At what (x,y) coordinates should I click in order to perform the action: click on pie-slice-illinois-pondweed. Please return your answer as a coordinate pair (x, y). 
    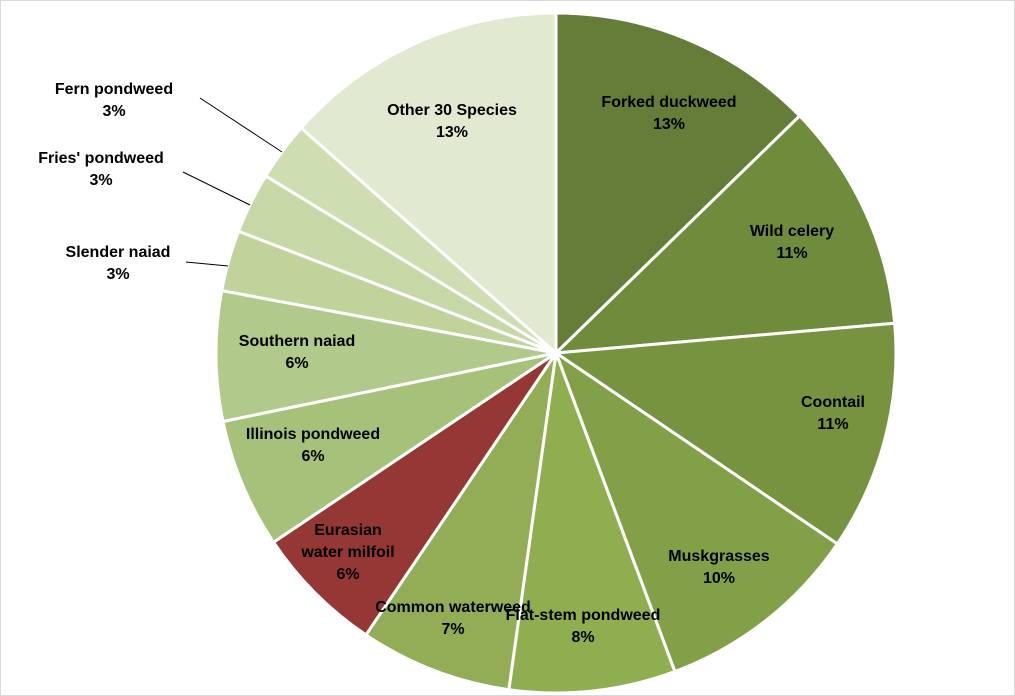
    Looking at the image, I should click on (389, 447).